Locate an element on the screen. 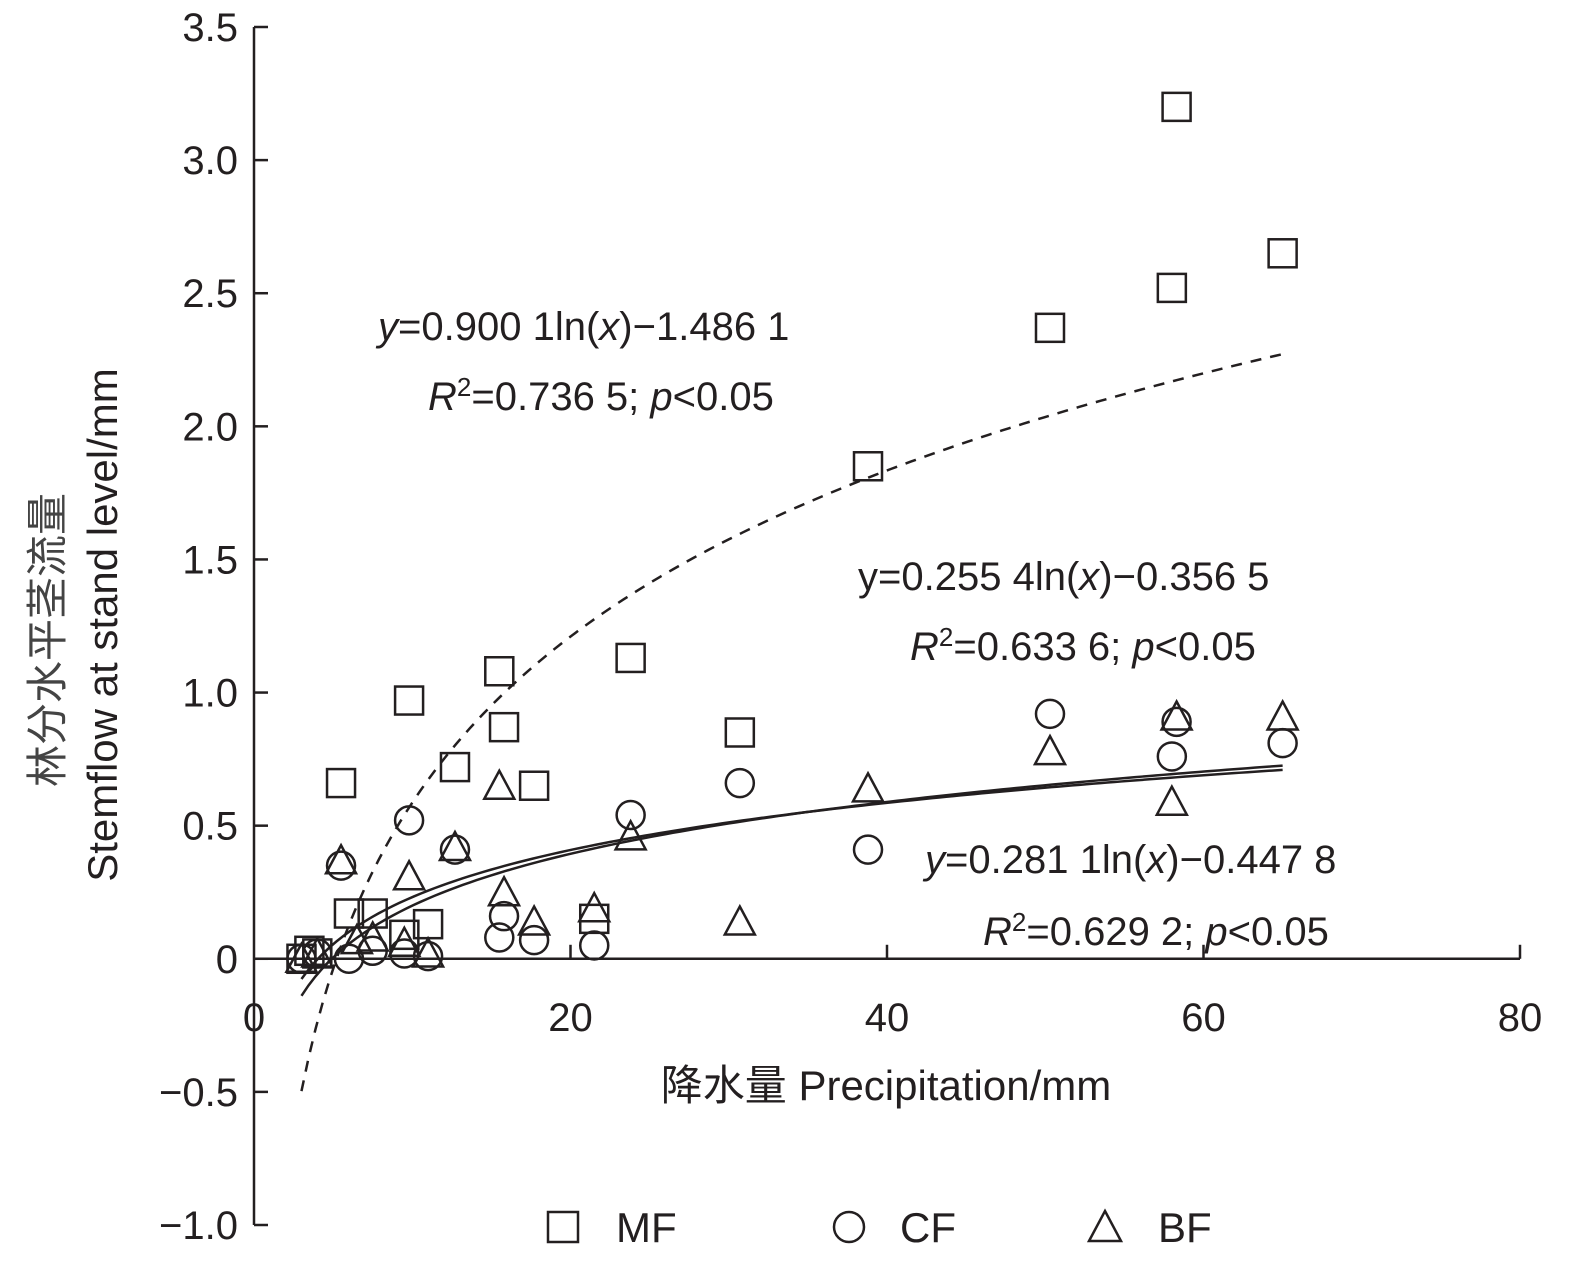  r2-cf-part-1: 2 is located at coordinates (946, 637).